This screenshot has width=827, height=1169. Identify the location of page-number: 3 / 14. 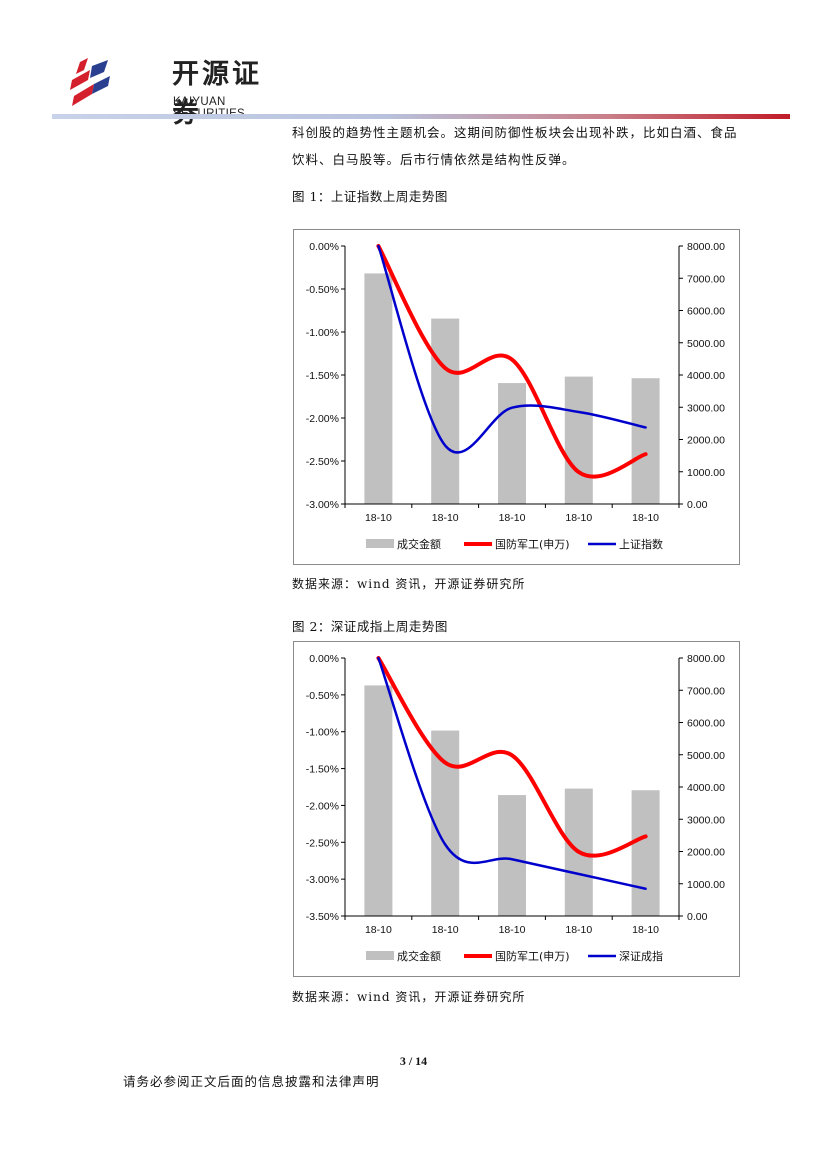
(413, 1061).